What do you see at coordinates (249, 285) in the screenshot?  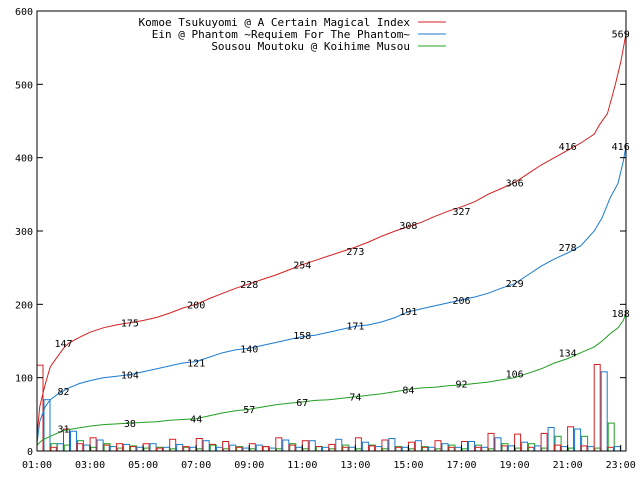 I see `data-label-0-3: 228` at bounding box center [249, 285].